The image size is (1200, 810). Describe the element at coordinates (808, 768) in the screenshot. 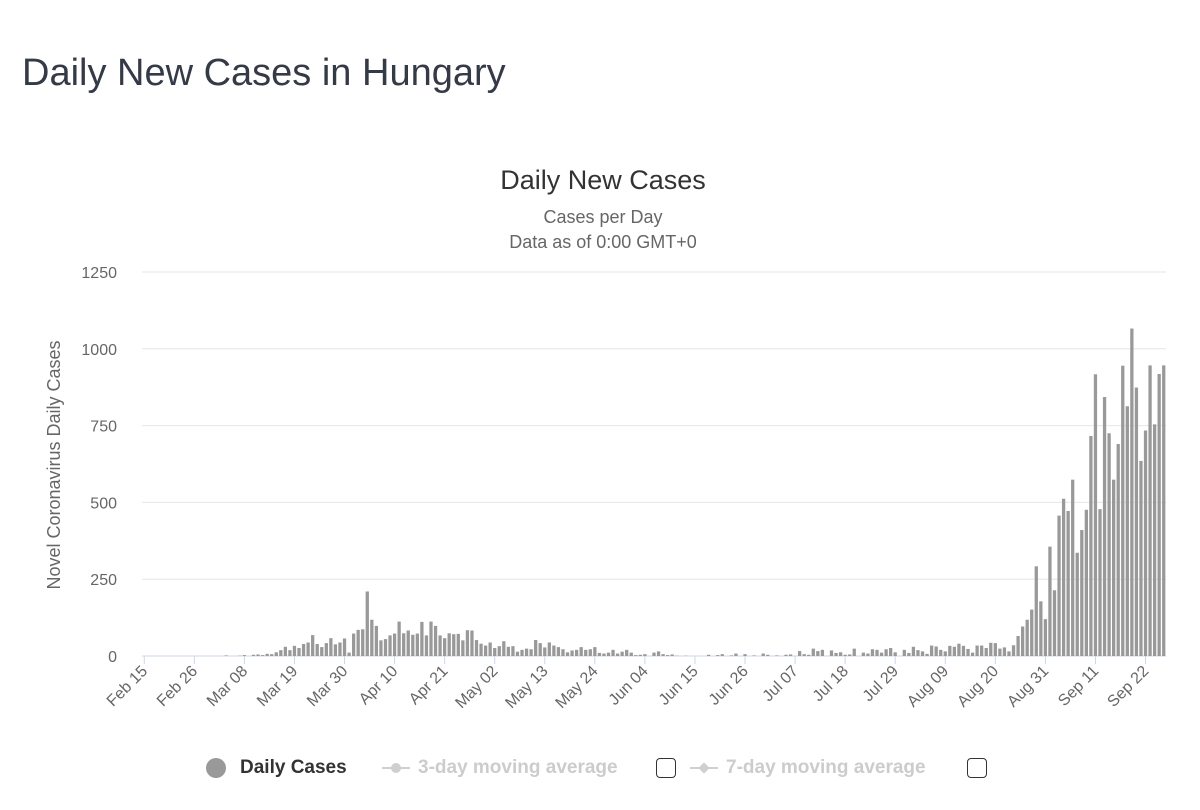

I see `legend-item-7-day-average: 7-day moving average` at that location.